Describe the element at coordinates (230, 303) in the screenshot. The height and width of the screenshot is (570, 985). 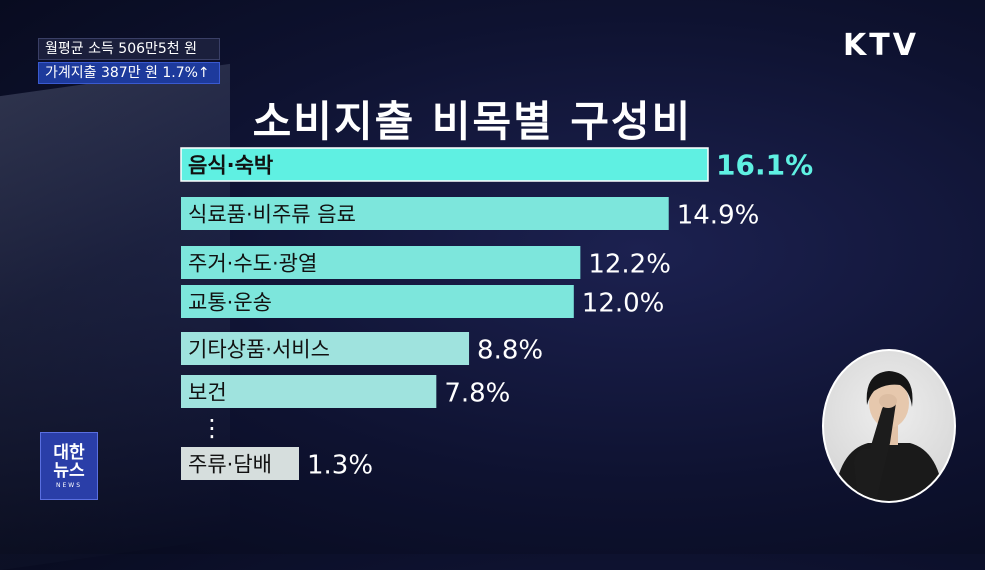
I see `category-label-3: 교통·운송` at that location.